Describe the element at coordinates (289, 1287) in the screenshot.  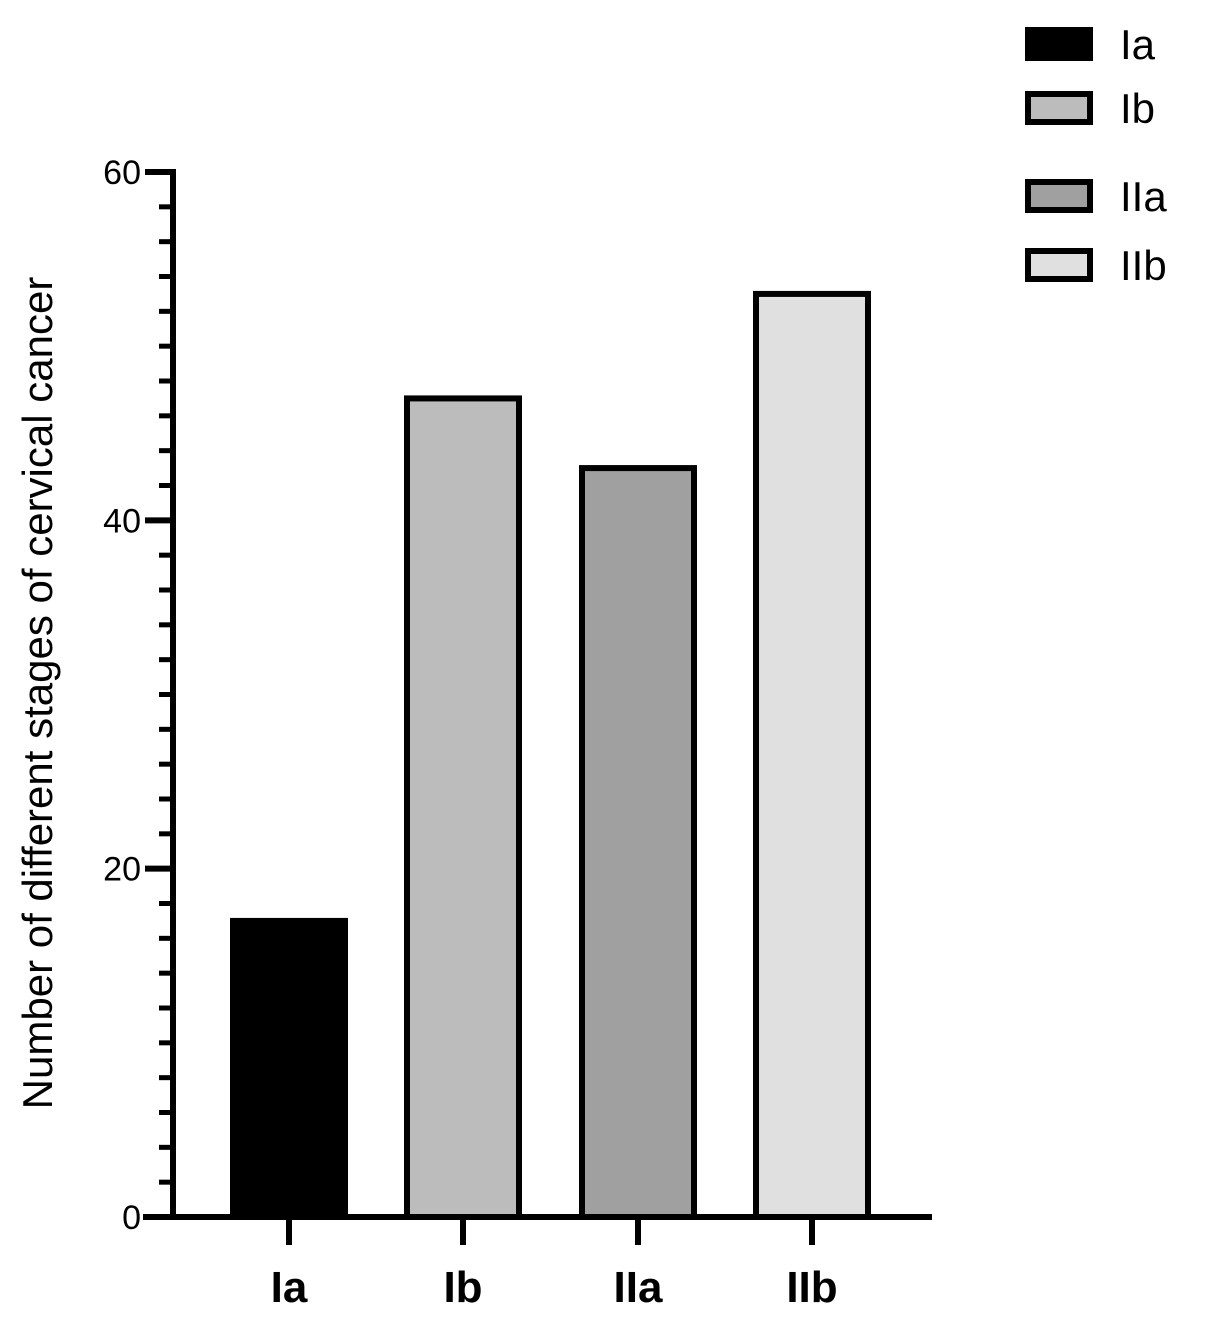
I see `x-tick-label: Ia` at that location.